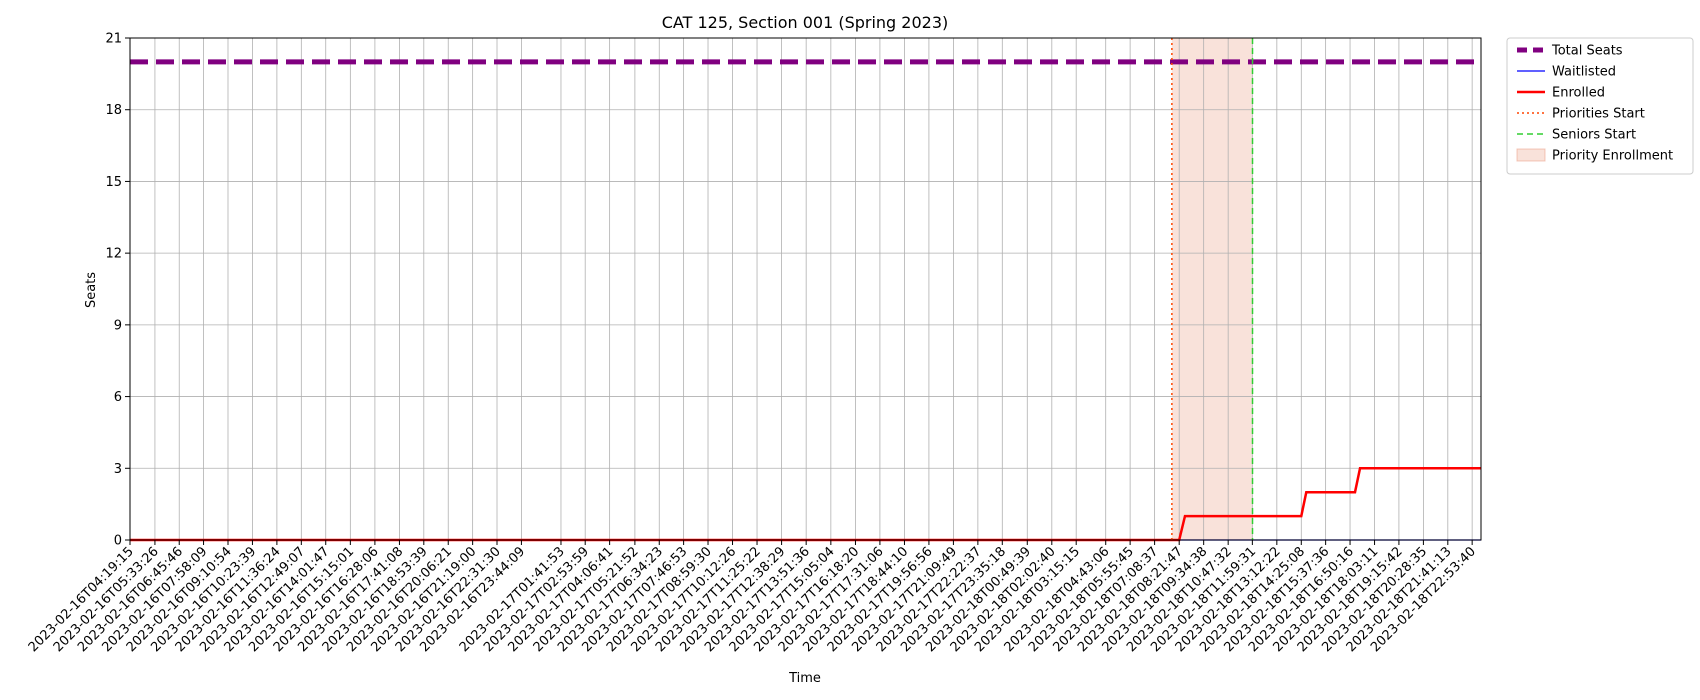  Describe the element at coordinates (1612, 156) in the screenshot. I see `legend-label: Priority Enrollment` at that location.